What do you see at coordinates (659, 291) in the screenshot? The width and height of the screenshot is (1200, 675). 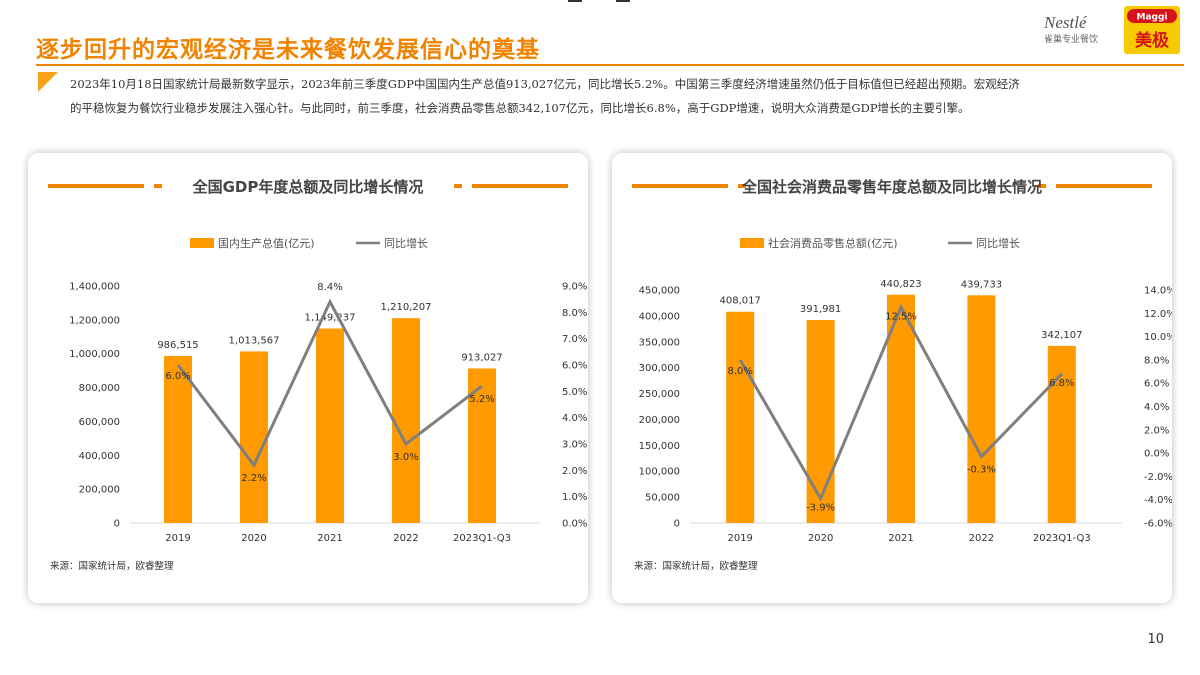 I see `y-tick-label: 450,000` at bounding box center [659, 291].